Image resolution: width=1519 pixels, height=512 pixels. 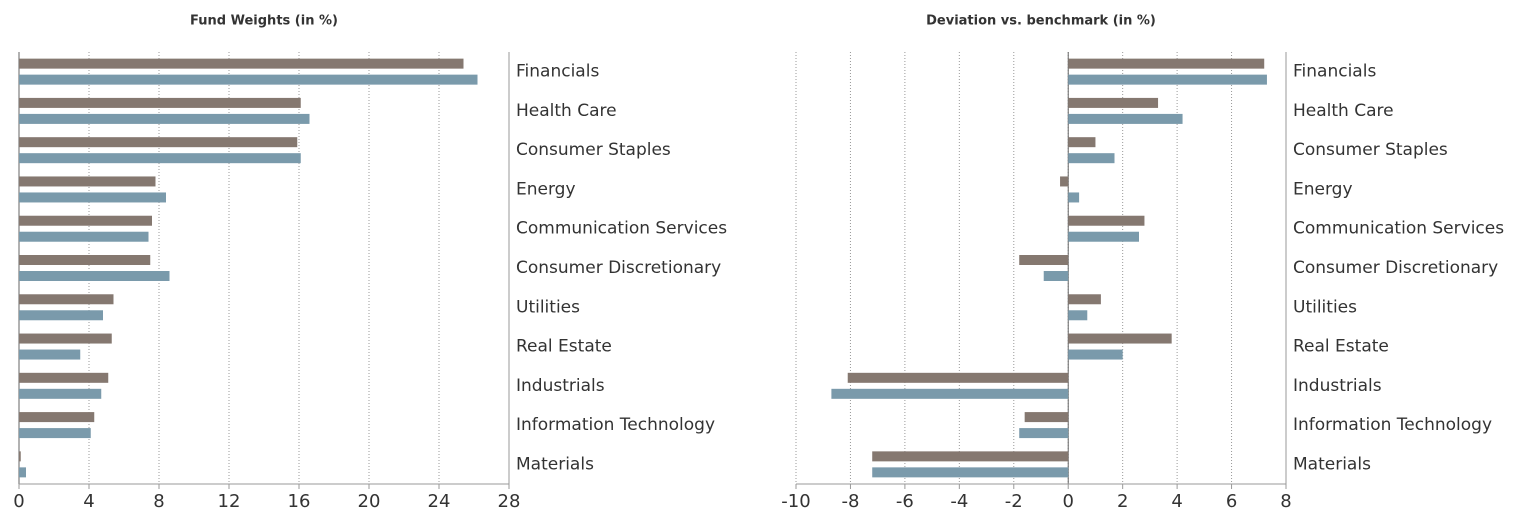 I want to click on x-tick-label: 2, so click(x=1122, y=501).